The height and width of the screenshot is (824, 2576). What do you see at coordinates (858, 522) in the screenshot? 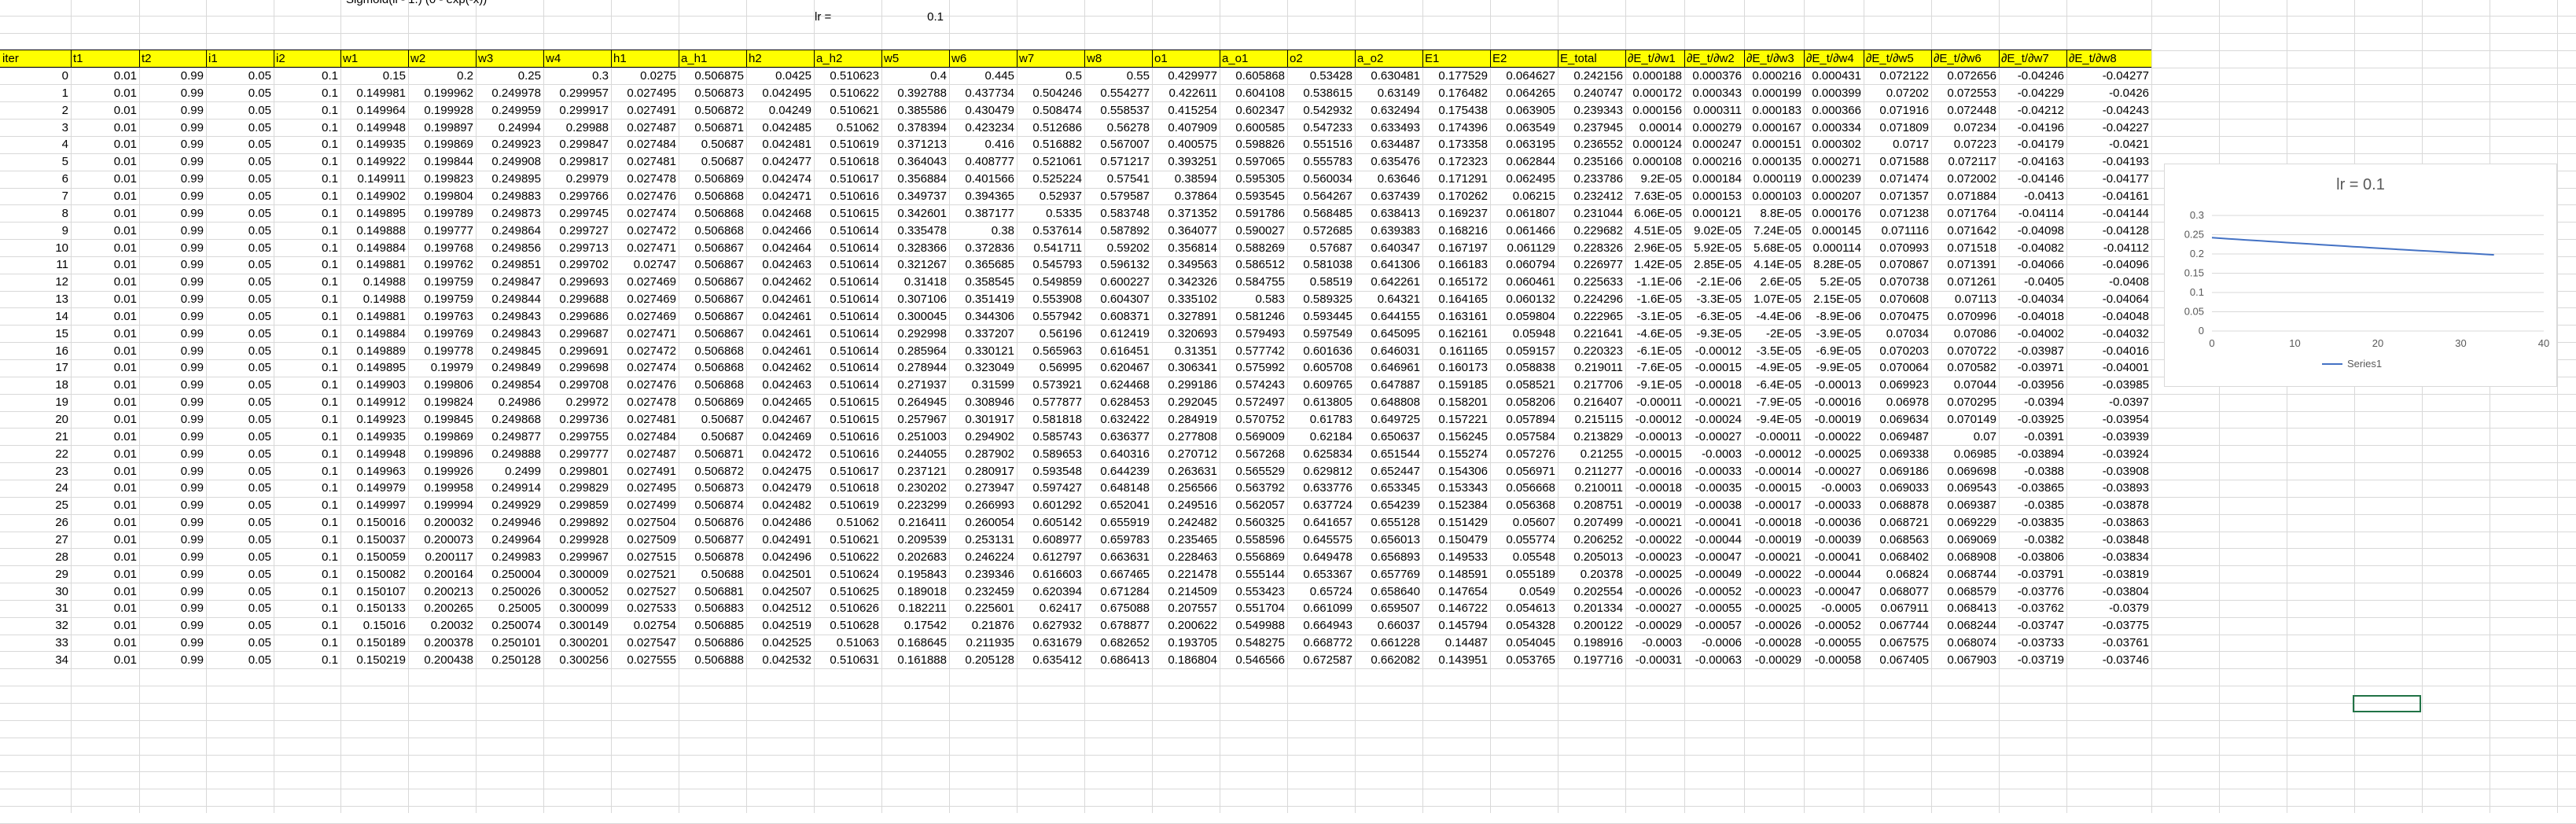
I see `data-cell: 0.51062` at bounding box center [858, 522].